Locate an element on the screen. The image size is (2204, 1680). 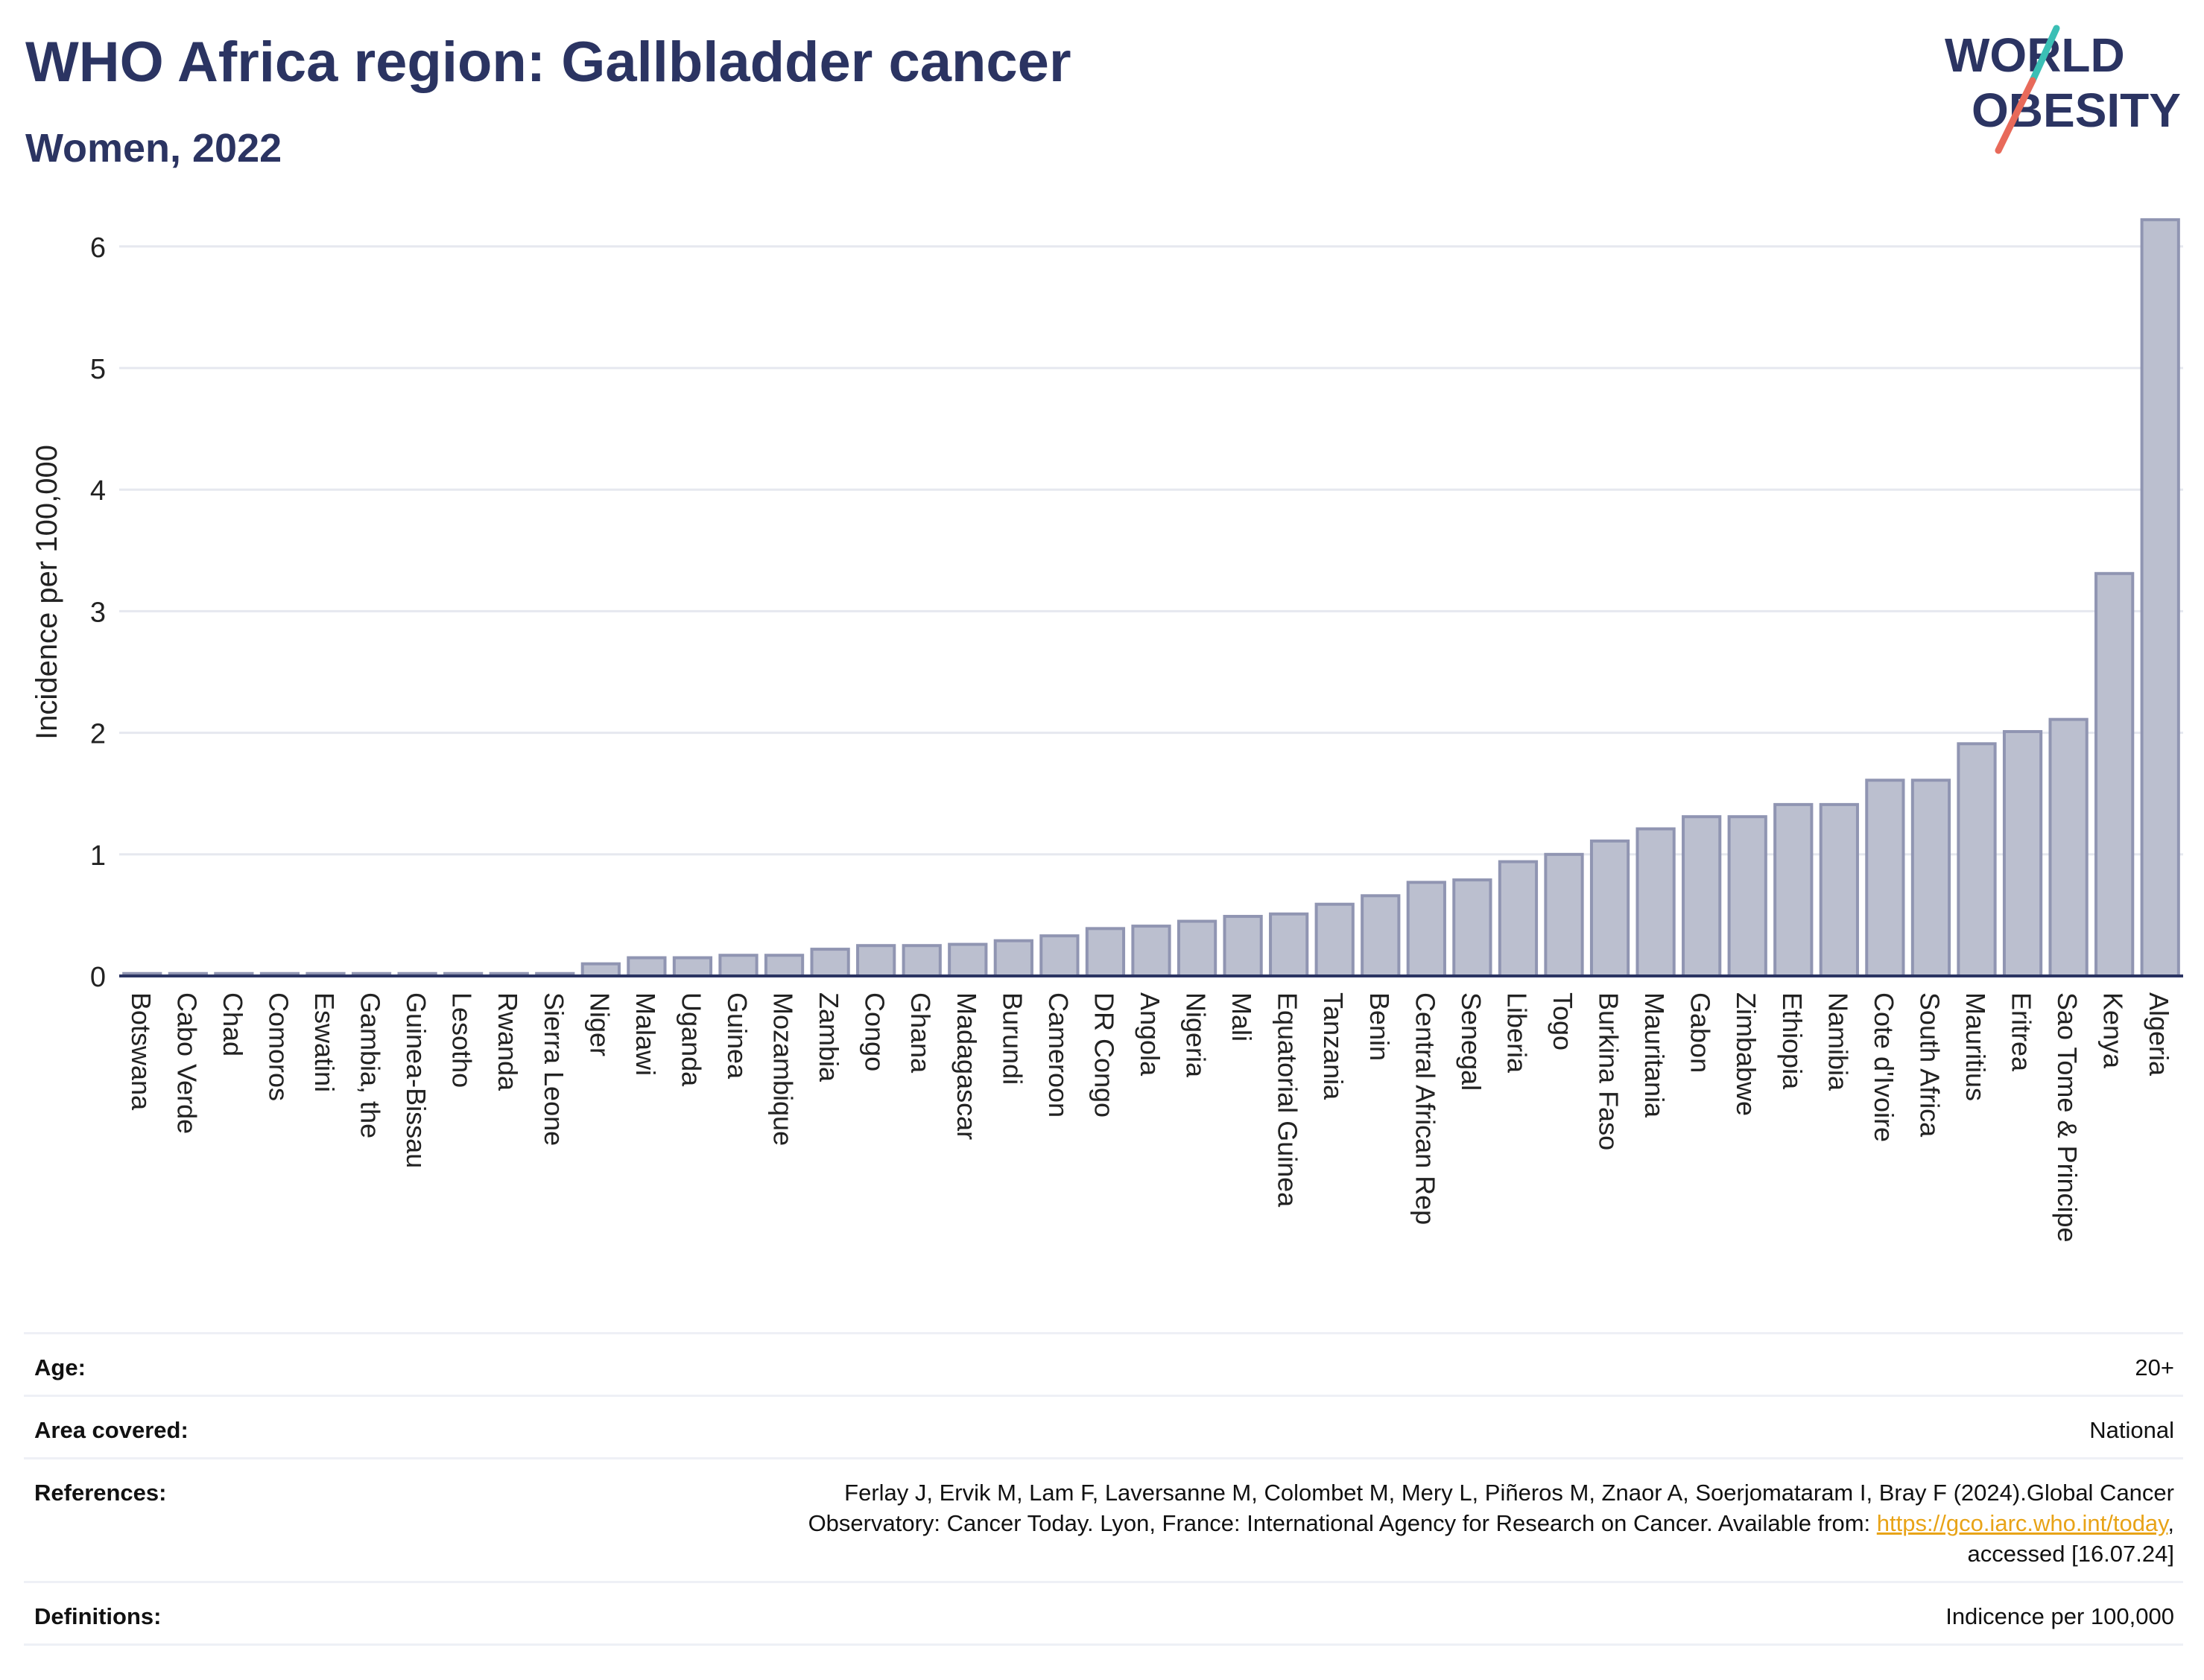
bar-kenya is located at coordinates (2114, 774).